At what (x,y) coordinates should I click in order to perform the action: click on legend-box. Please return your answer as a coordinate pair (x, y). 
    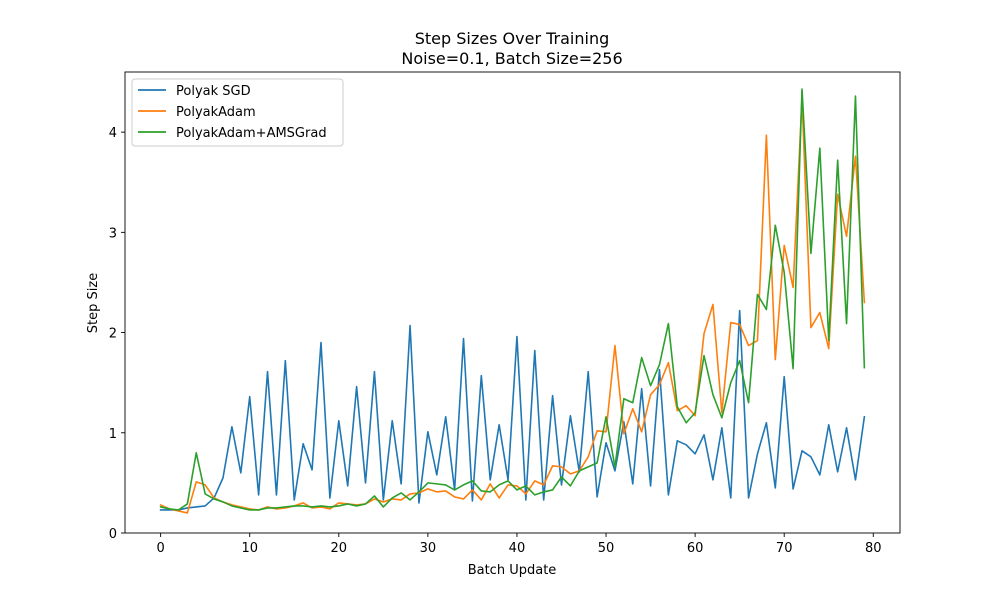
    Looking at the image, I should click on (237, 112).